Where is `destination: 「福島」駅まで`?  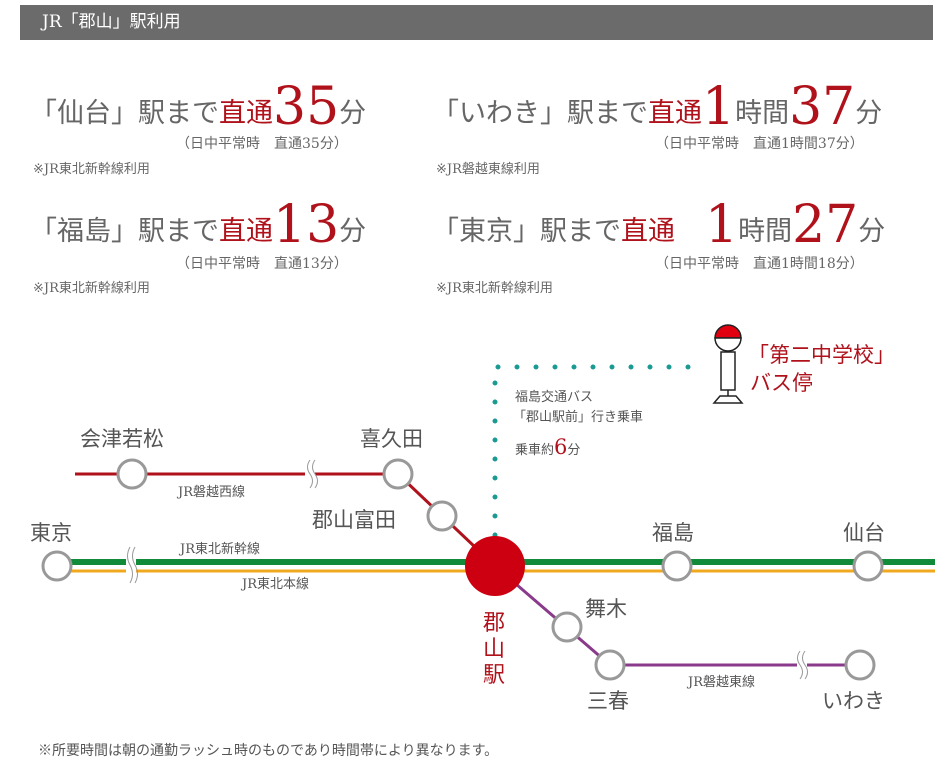
destination: 「福島」駅まで is located at coordinates (124, 231).